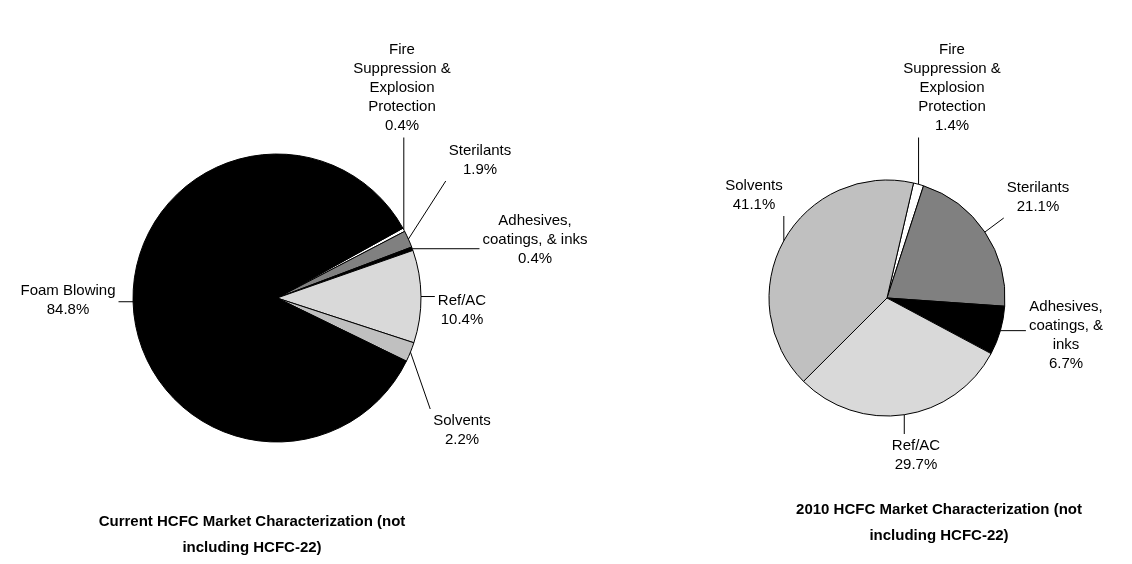 Image resolution: width=1132 pixels, height=564 pixels. I want to click on data-label: 84.8%, so click(68, 308).